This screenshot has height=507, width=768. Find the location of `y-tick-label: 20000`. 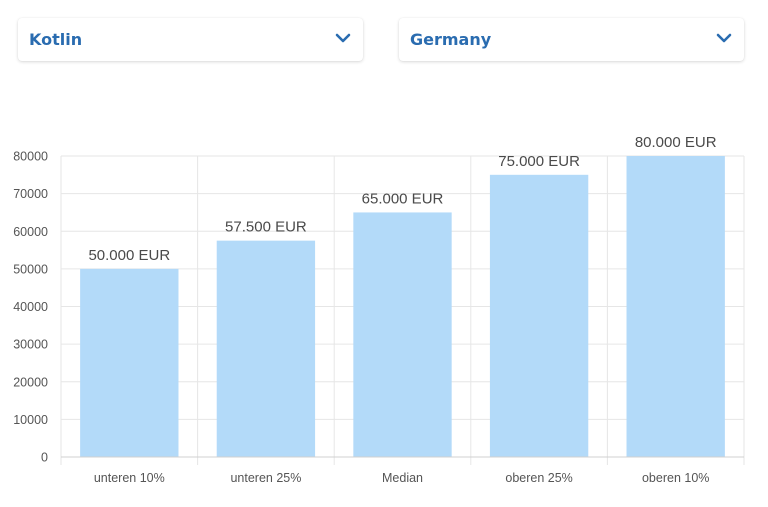

y-tick-label: 20000 is located at coordinates (30, 382).